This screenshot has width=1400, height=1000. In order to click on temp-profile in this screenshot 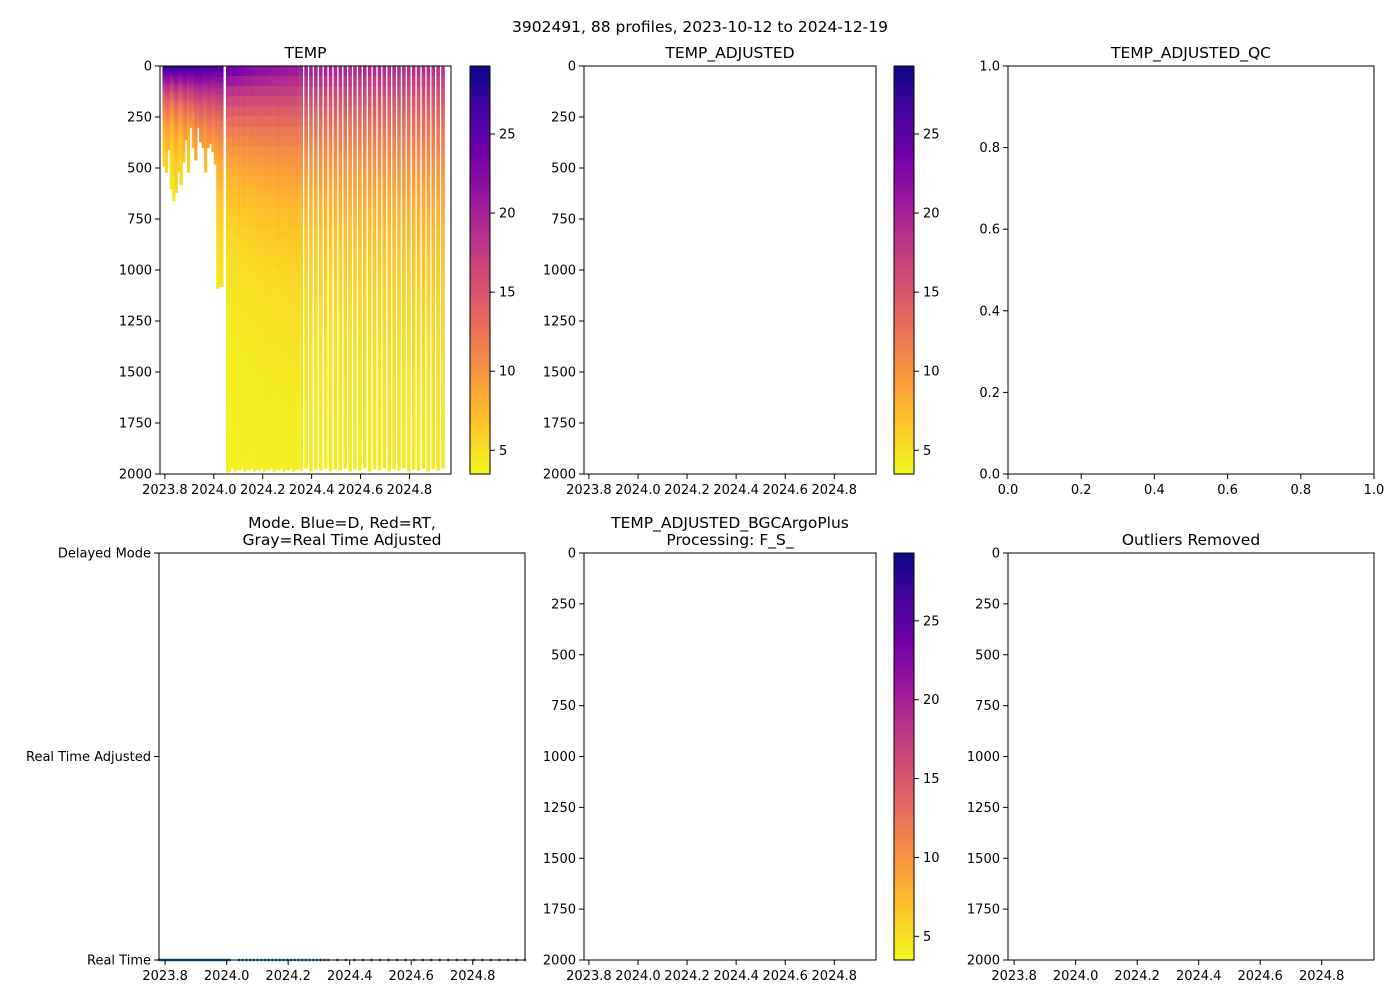, I will do `click(274, 269)`.